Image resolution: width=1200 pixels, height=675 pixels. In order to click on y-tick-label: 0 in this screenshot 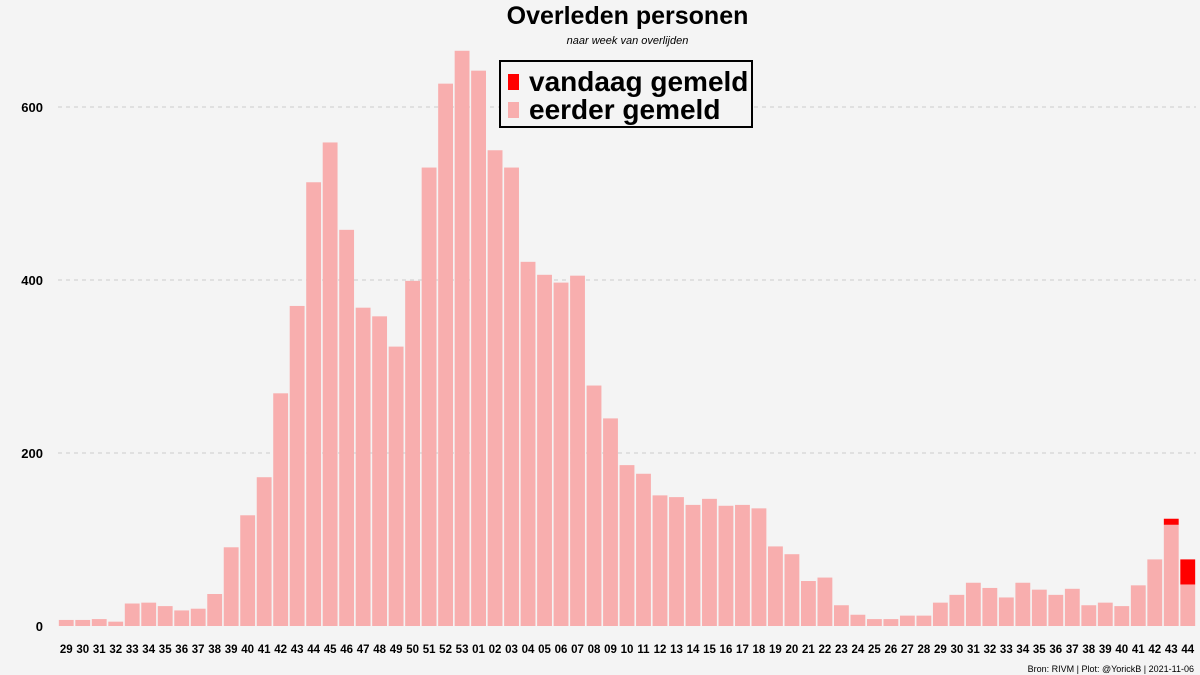, I will do `click(39, 626)`.